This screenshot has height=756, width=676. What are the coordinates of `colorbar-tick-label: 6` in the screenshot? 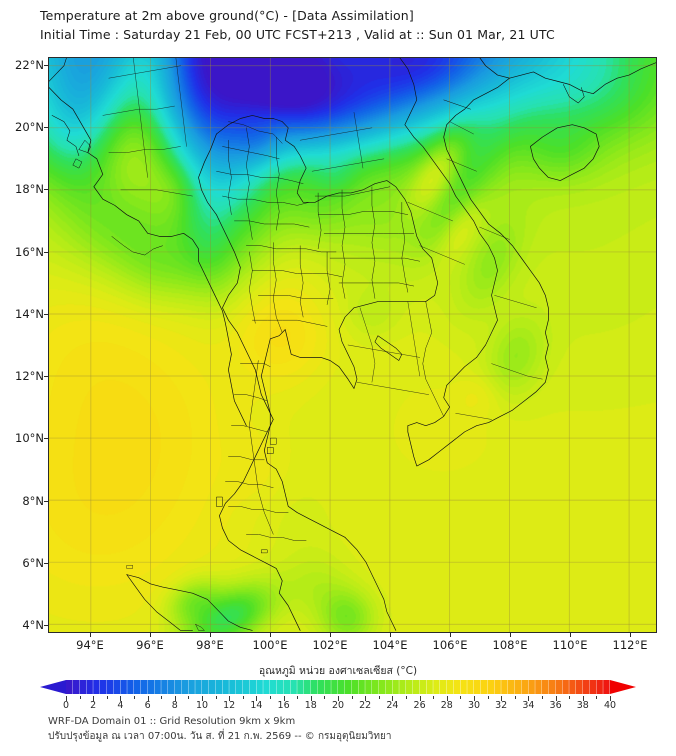 It's located at (147, 705).